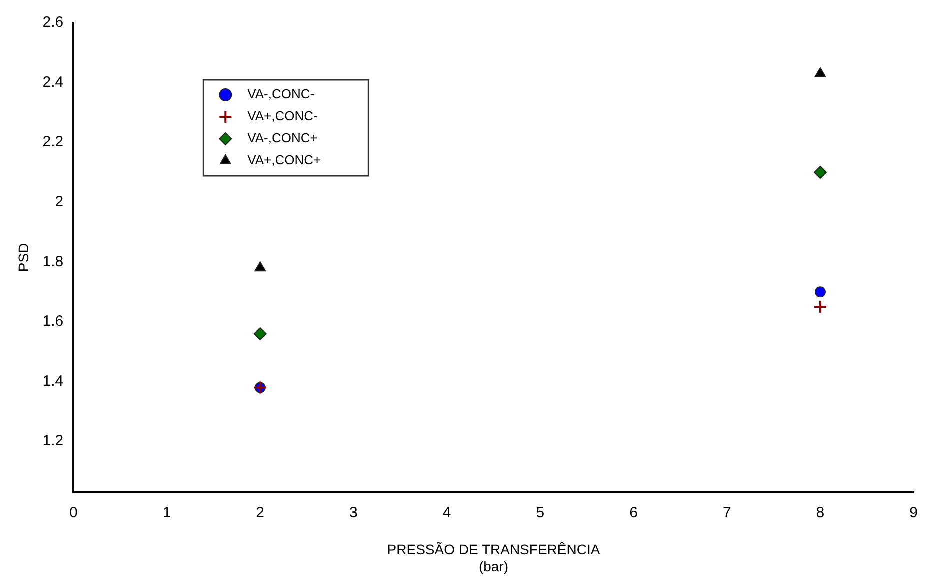 The height and width of the screenshot is (588, 934). Describe the element at coordinates (494, 558) in the screenshot. I see `x-axis-title: PRESSÃO DE TRANSFERÊNCIA (bar)` at that location.